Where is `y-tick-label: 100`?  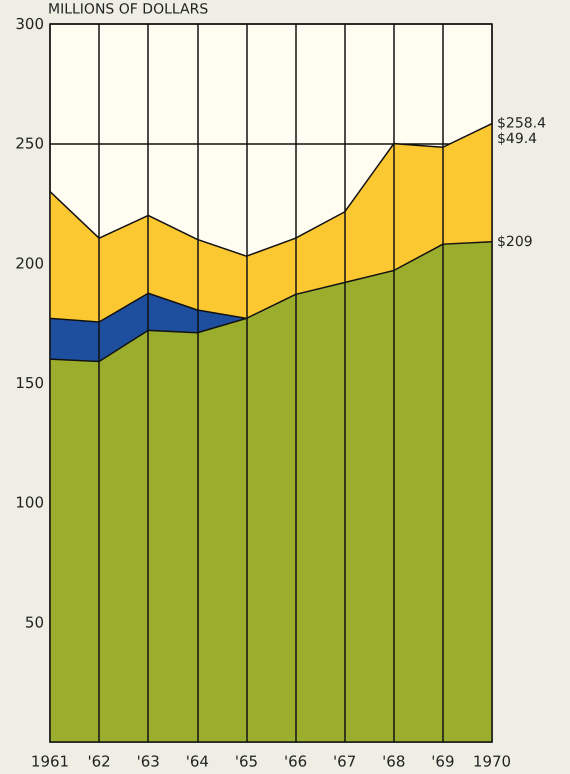 y-tick-label: 100 is located at coordinates (29, 503).